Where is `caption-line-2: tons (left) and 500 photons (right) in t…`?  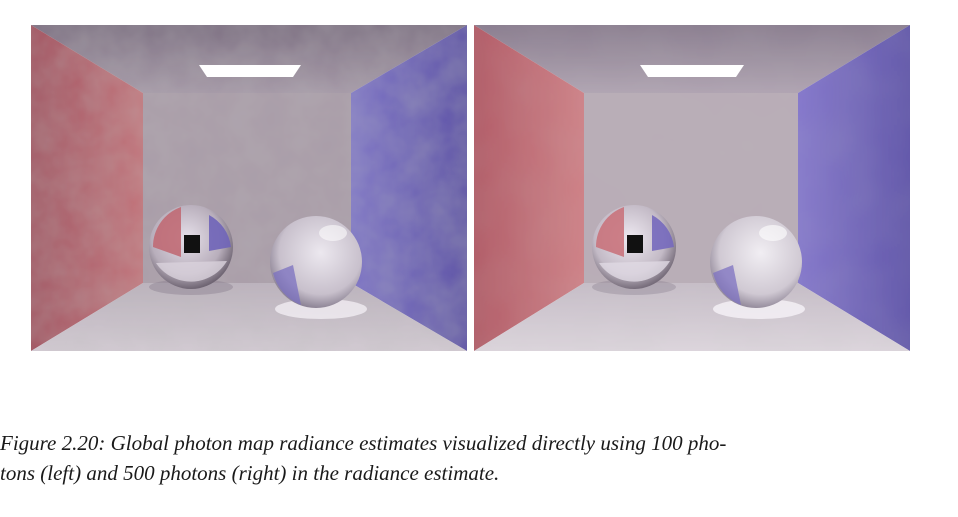
caption-line-2: tons (left) and 500 photons (right) in t… is located at coordinates (250, 473).